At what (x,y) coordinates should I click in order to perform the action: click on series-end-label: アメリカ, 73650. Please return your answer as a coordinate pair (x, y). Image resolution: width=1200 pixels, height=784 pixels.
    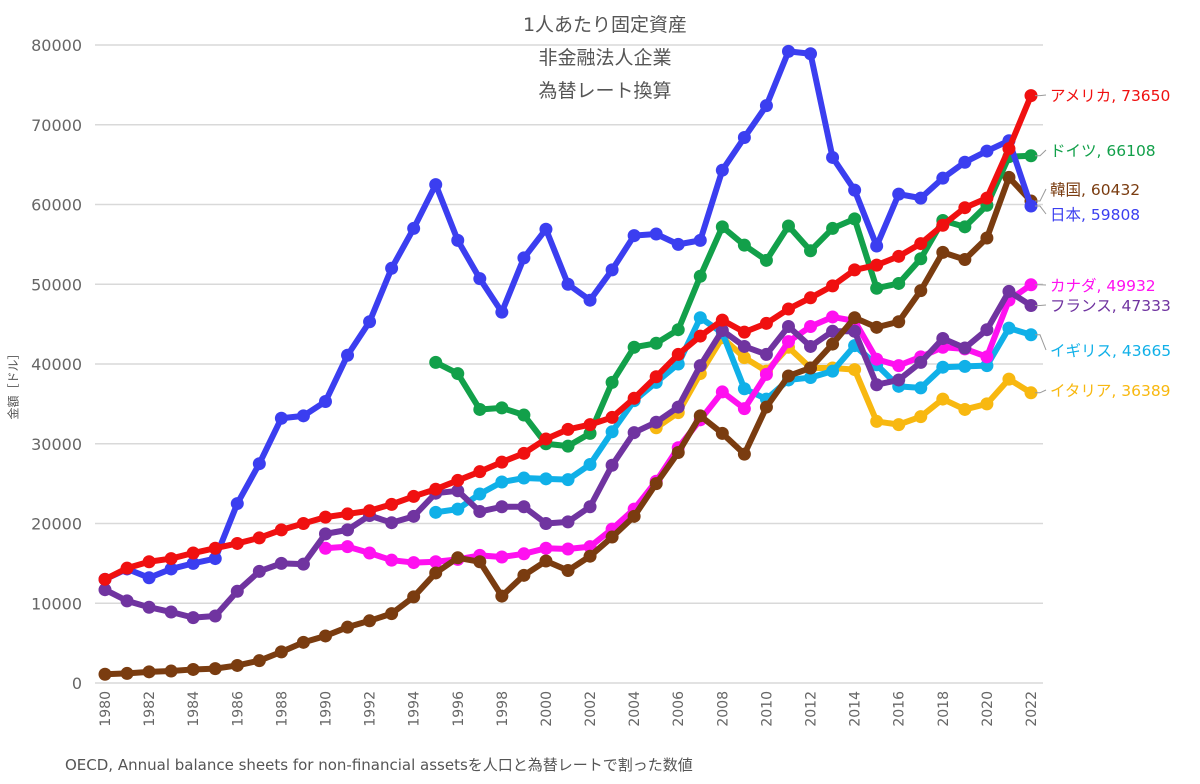
    Looking at the image, I should click on (1110, 96).